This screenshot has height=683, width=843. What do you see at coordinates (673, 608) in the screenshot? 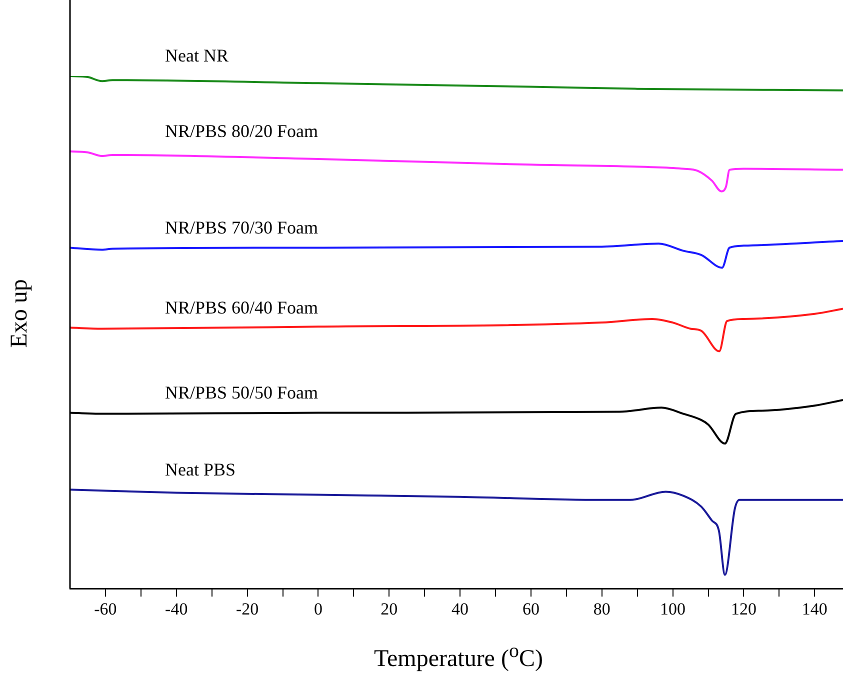
I see `x-tick-label: 100` at bounding box center [673, 608].